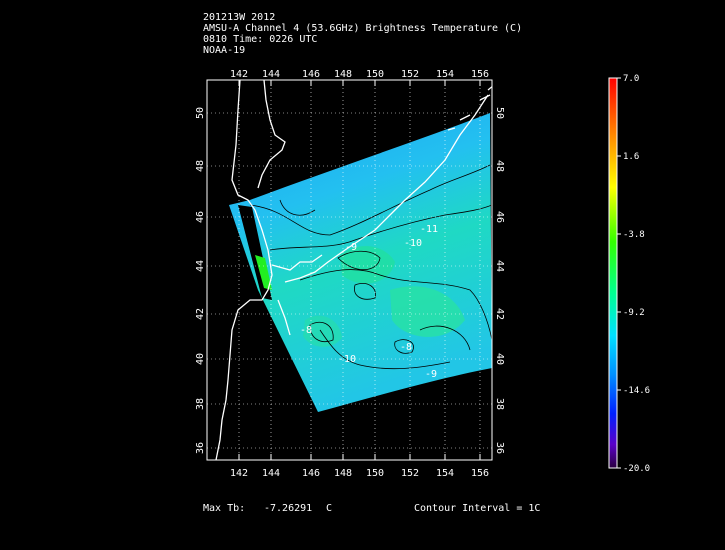  Describe the element at coordinates (636, 274) in the screenshot. I see `colorbar-labels: 7.0 1.6 -3.8 -9.2 -14.6 -20.0` at that location.